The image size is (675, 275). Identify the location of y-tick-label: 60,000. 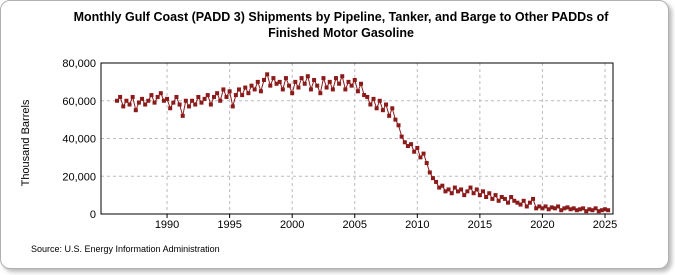
(79, 102).